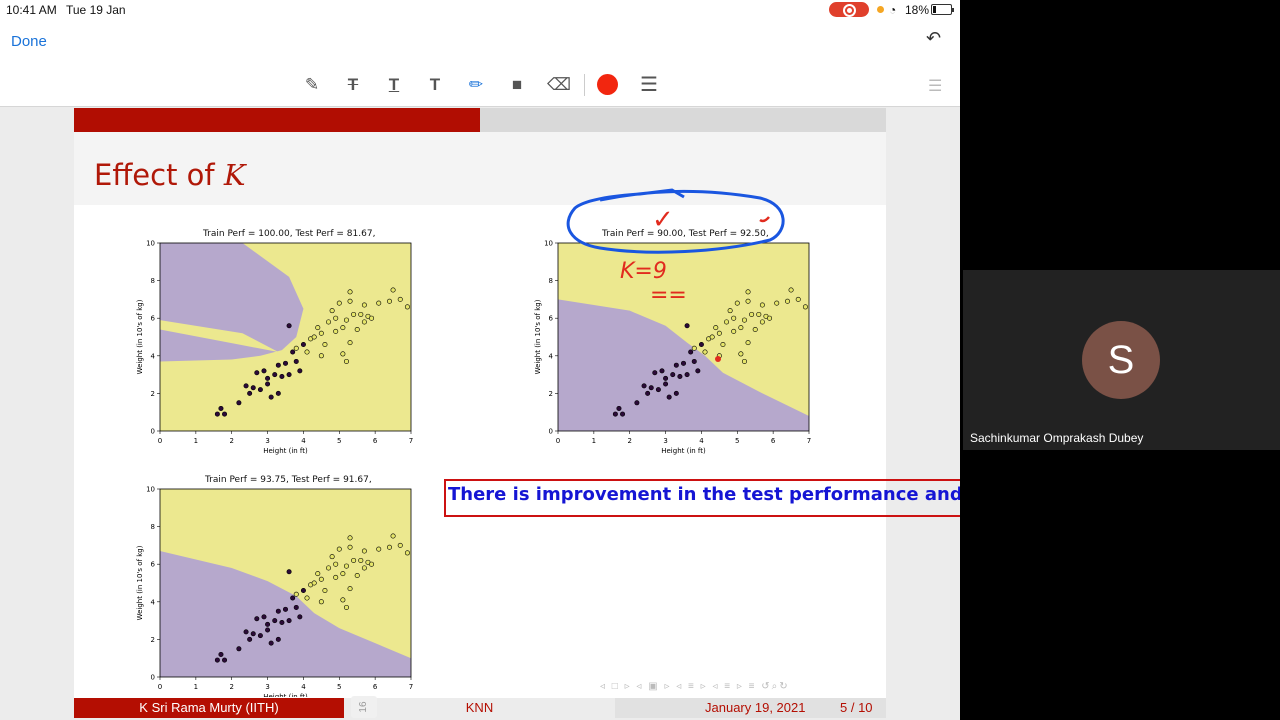 The height and width of the screenshot is (720, 1280). I want to click on eraser-icon: ⌫, so click(559, 84).